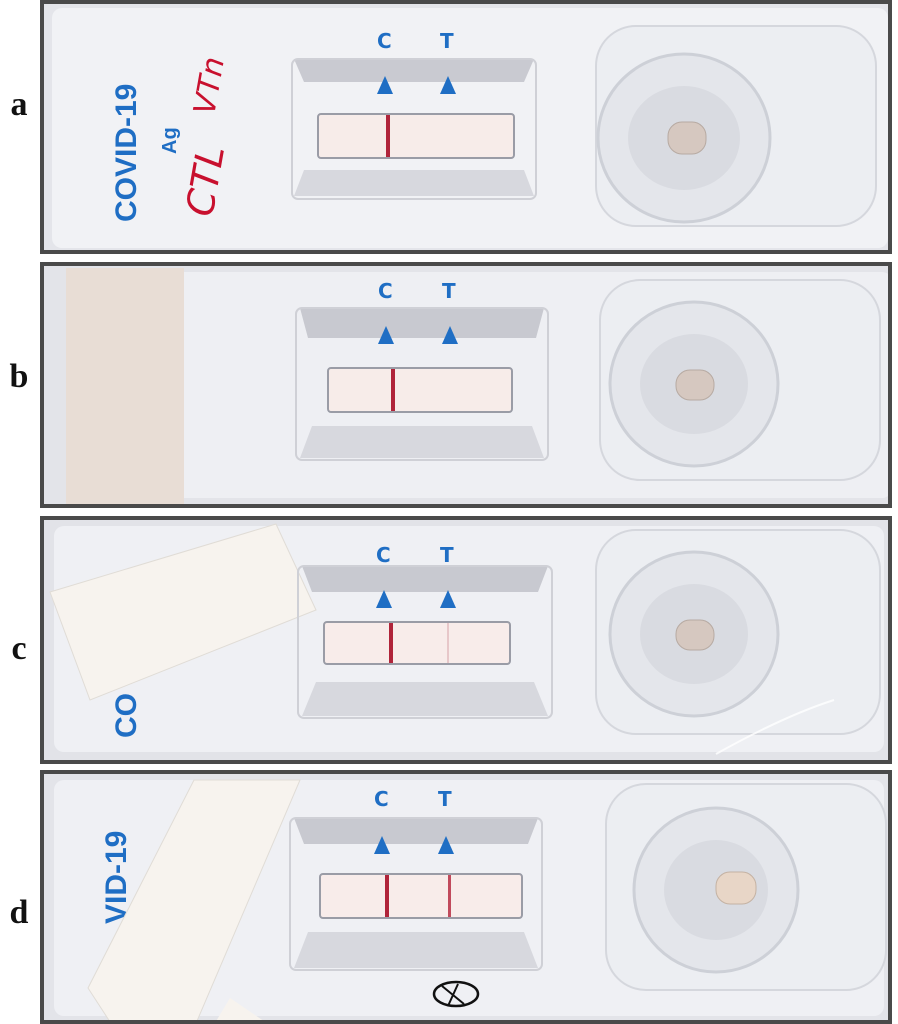  What do you see at coordinates (19, 104) in the screenshot?
I see `panel-label-a: a` at bounding box center [19, 104].